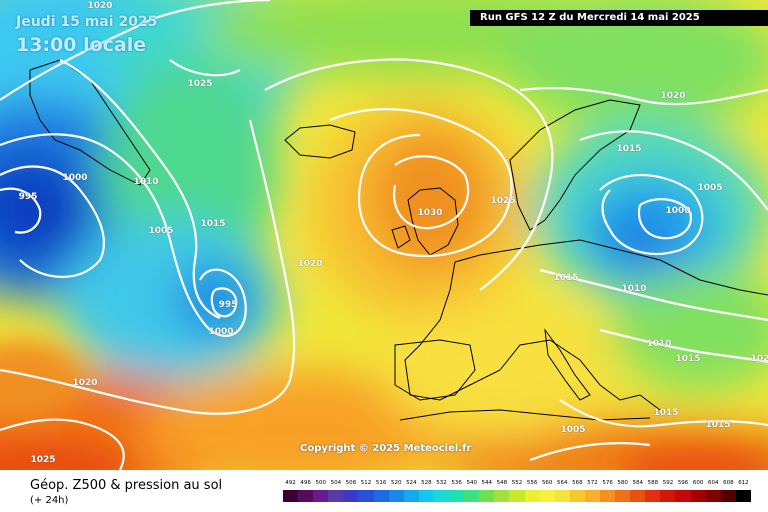 This screenshot has height=512, width=768. I want to click on color-scale-swatches, so click(517, 496).